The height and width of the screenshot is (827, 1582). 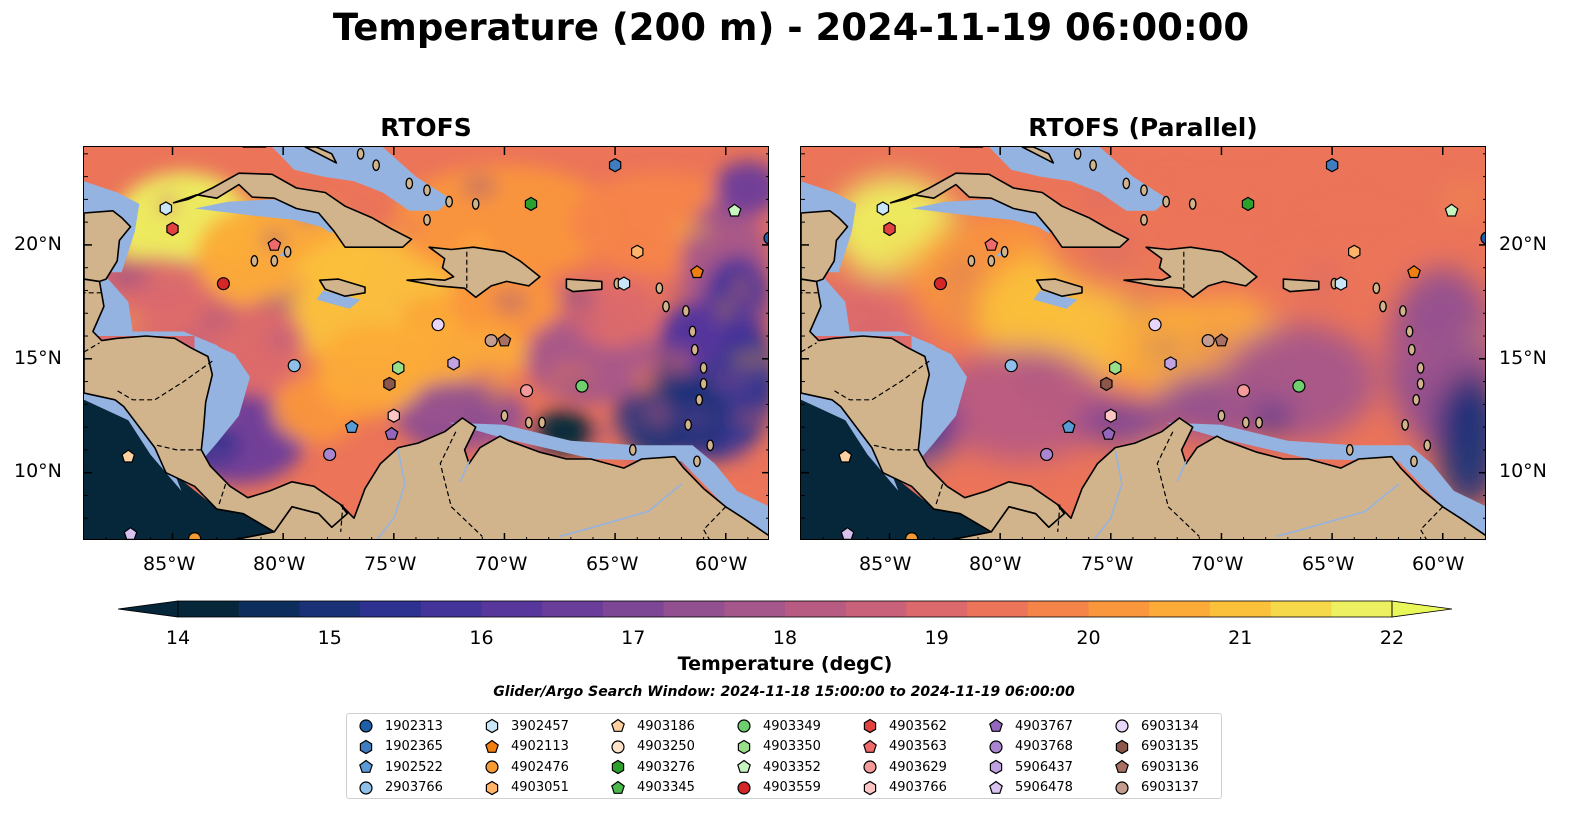 I want to click on hexagon-icon, so click(x=870, y=787).